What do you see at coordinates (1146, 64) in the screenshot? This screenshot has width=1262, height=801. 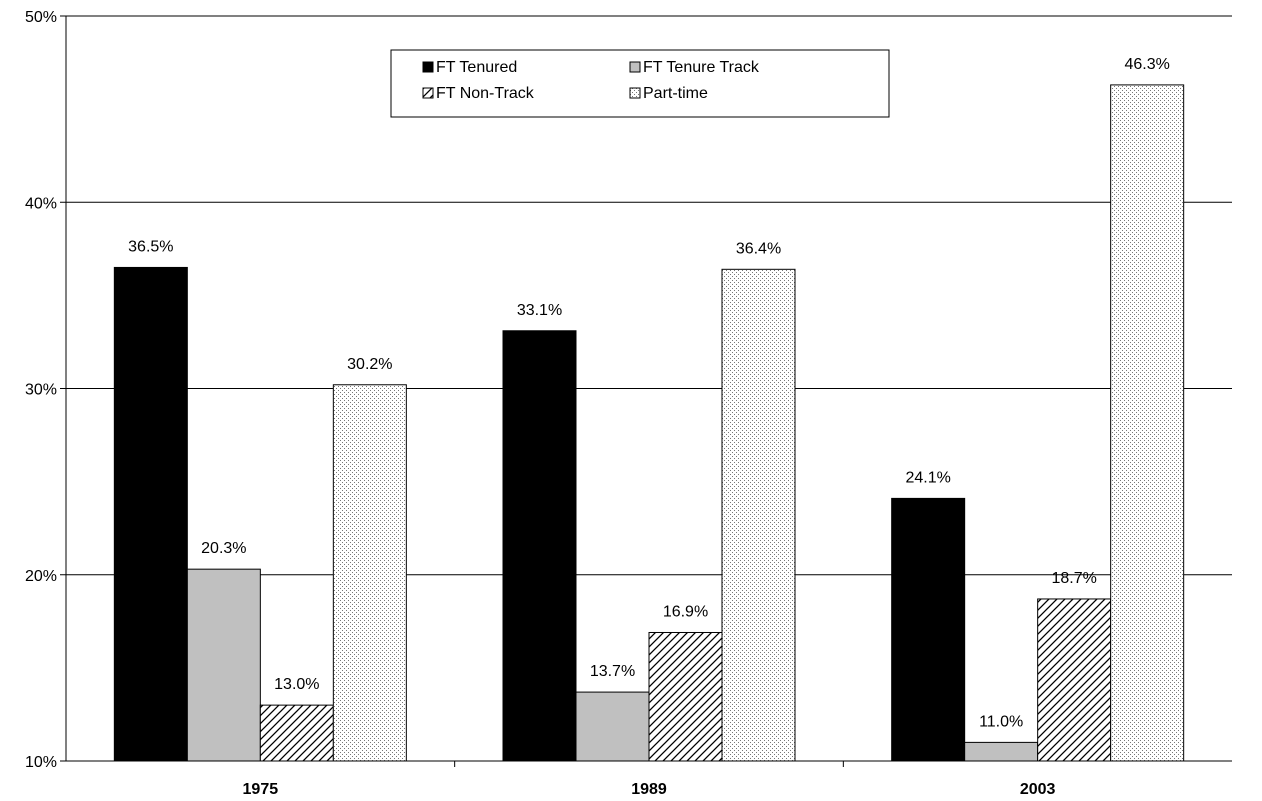 I see `data-label: 46.3%` at bounding box center [1146, 64].